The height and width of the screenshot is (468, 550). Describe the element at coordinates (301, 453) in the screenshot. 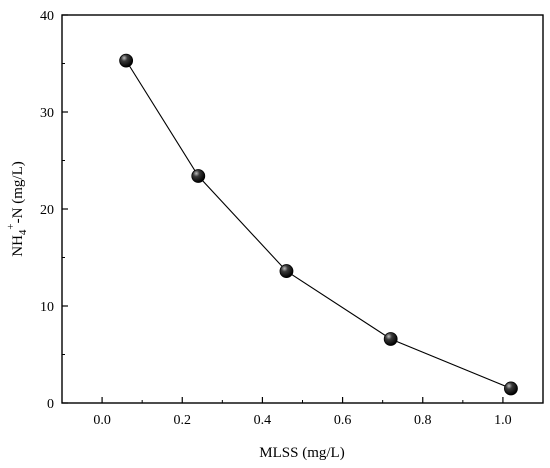

I see `x-axis-label: MLSS (mg/L)` at that location.